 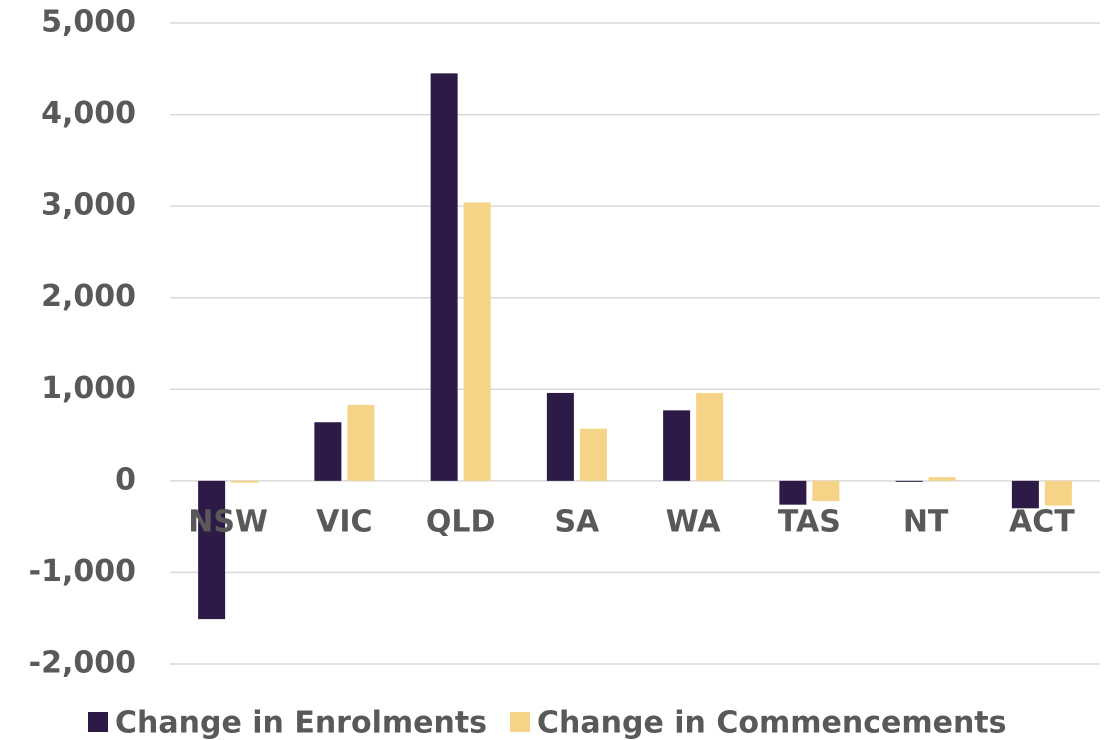 What do you see at coordinates (301, 723) in the screenshot?
I see `legend-label: Change in Enrolments` at bounding box center [301, 723].